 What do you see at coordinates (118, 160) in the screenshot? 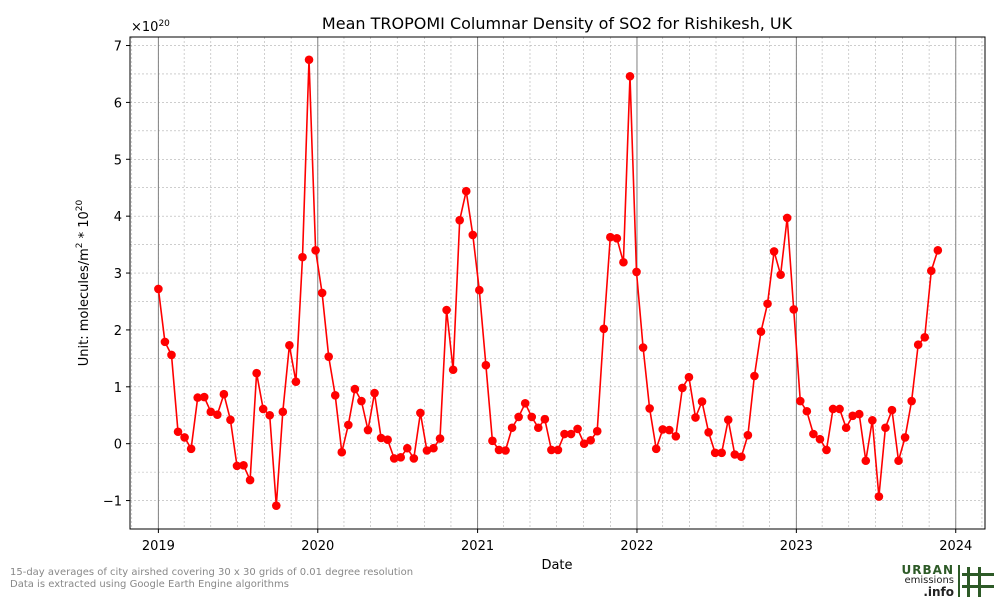
I see `y-tick-label: 5` at bounding box center [118, 160].